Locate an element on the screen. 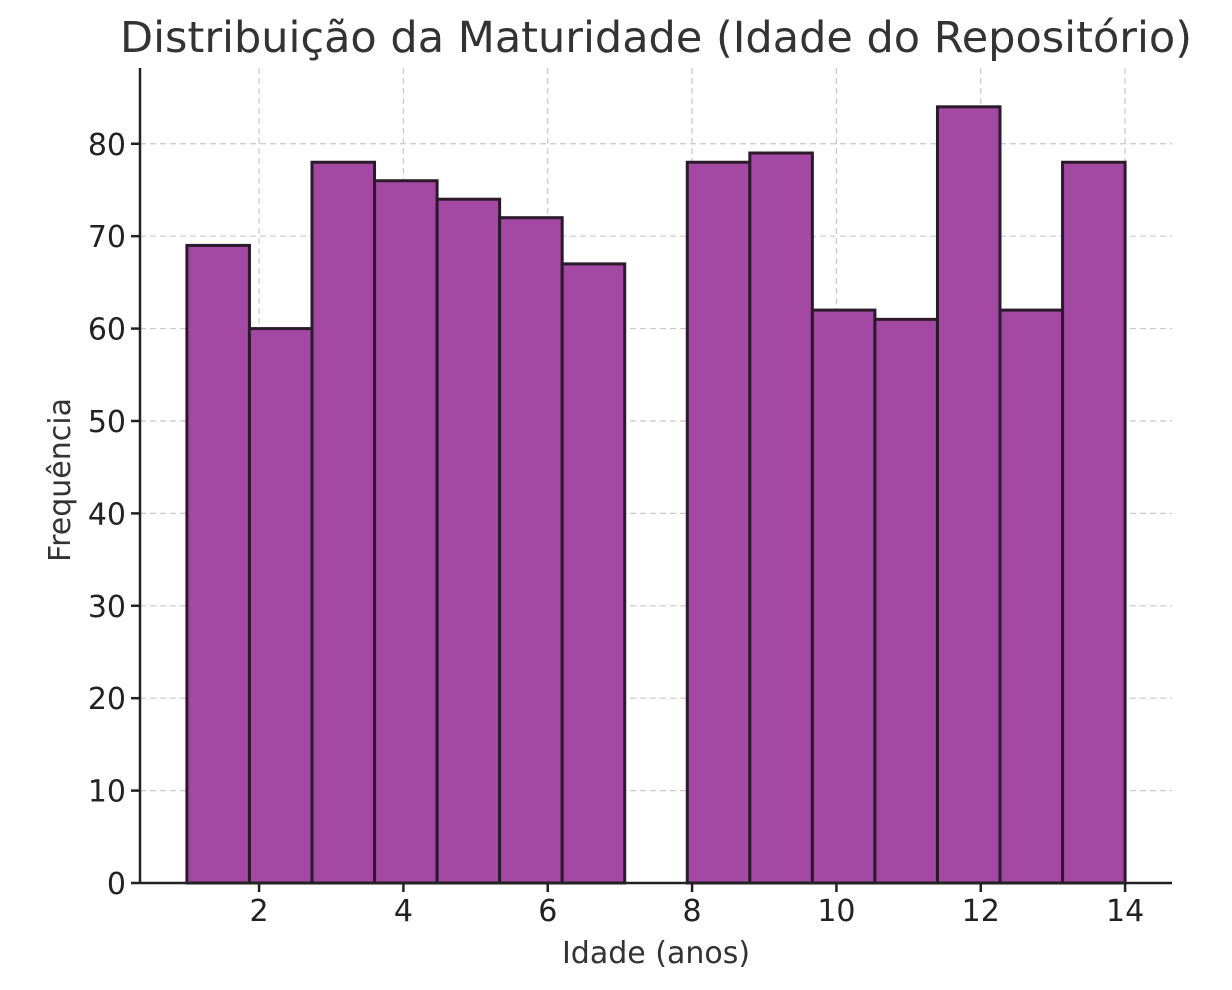  y-tick-label-20: 20 is located at coordinates (107, 699).